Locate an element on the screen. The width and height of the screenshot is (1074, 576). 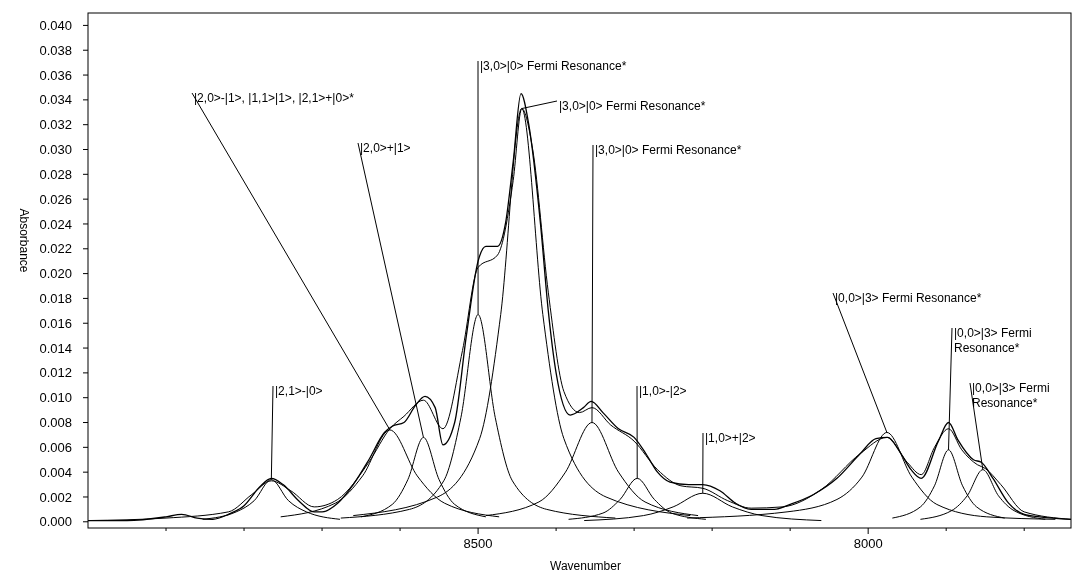
y-tick-label: 0.000 is located at coordinates (55, 522).